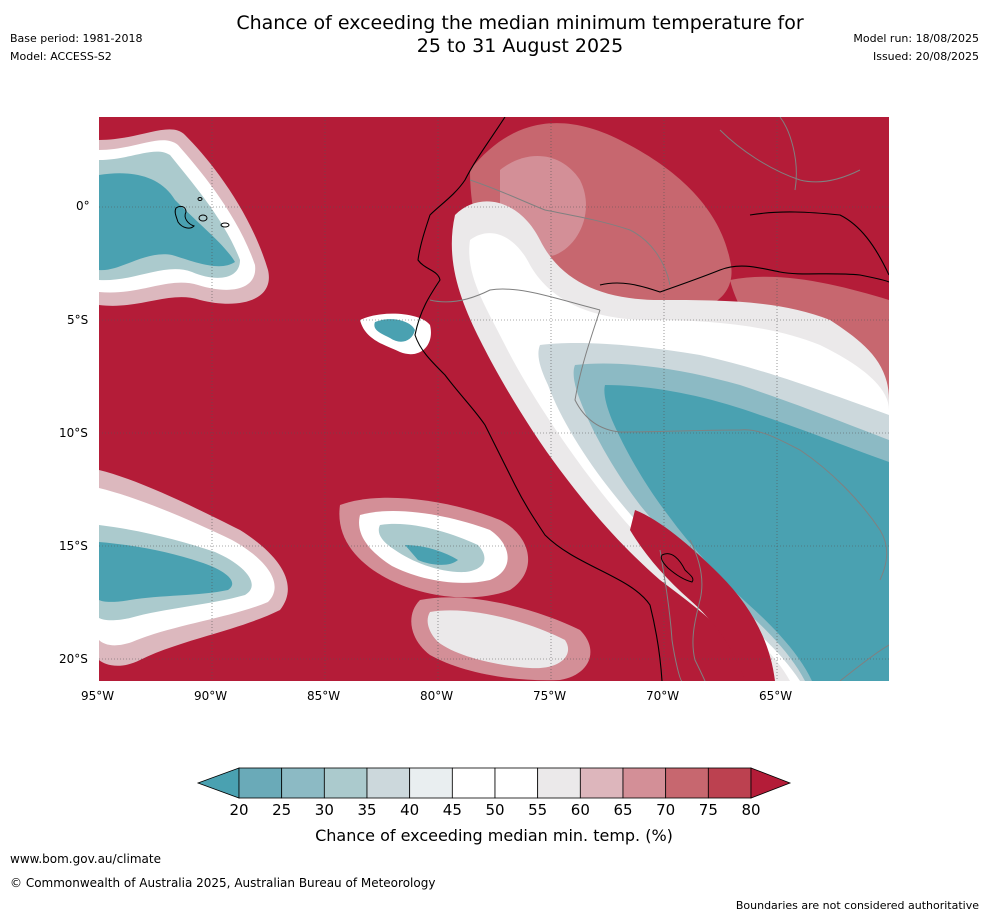 The height and width of the screenshot is (919, 988). Describe the element at coordinates (776, 696) in the screenshot. I see `lon-label-65w: 65°W` at that location.